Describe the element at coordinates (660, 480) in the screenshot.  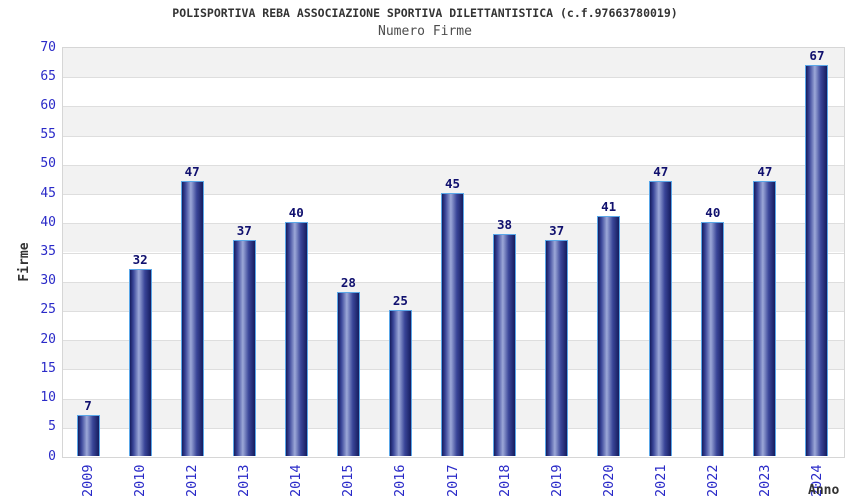
I see `x-tick-label: 2021` at that location.